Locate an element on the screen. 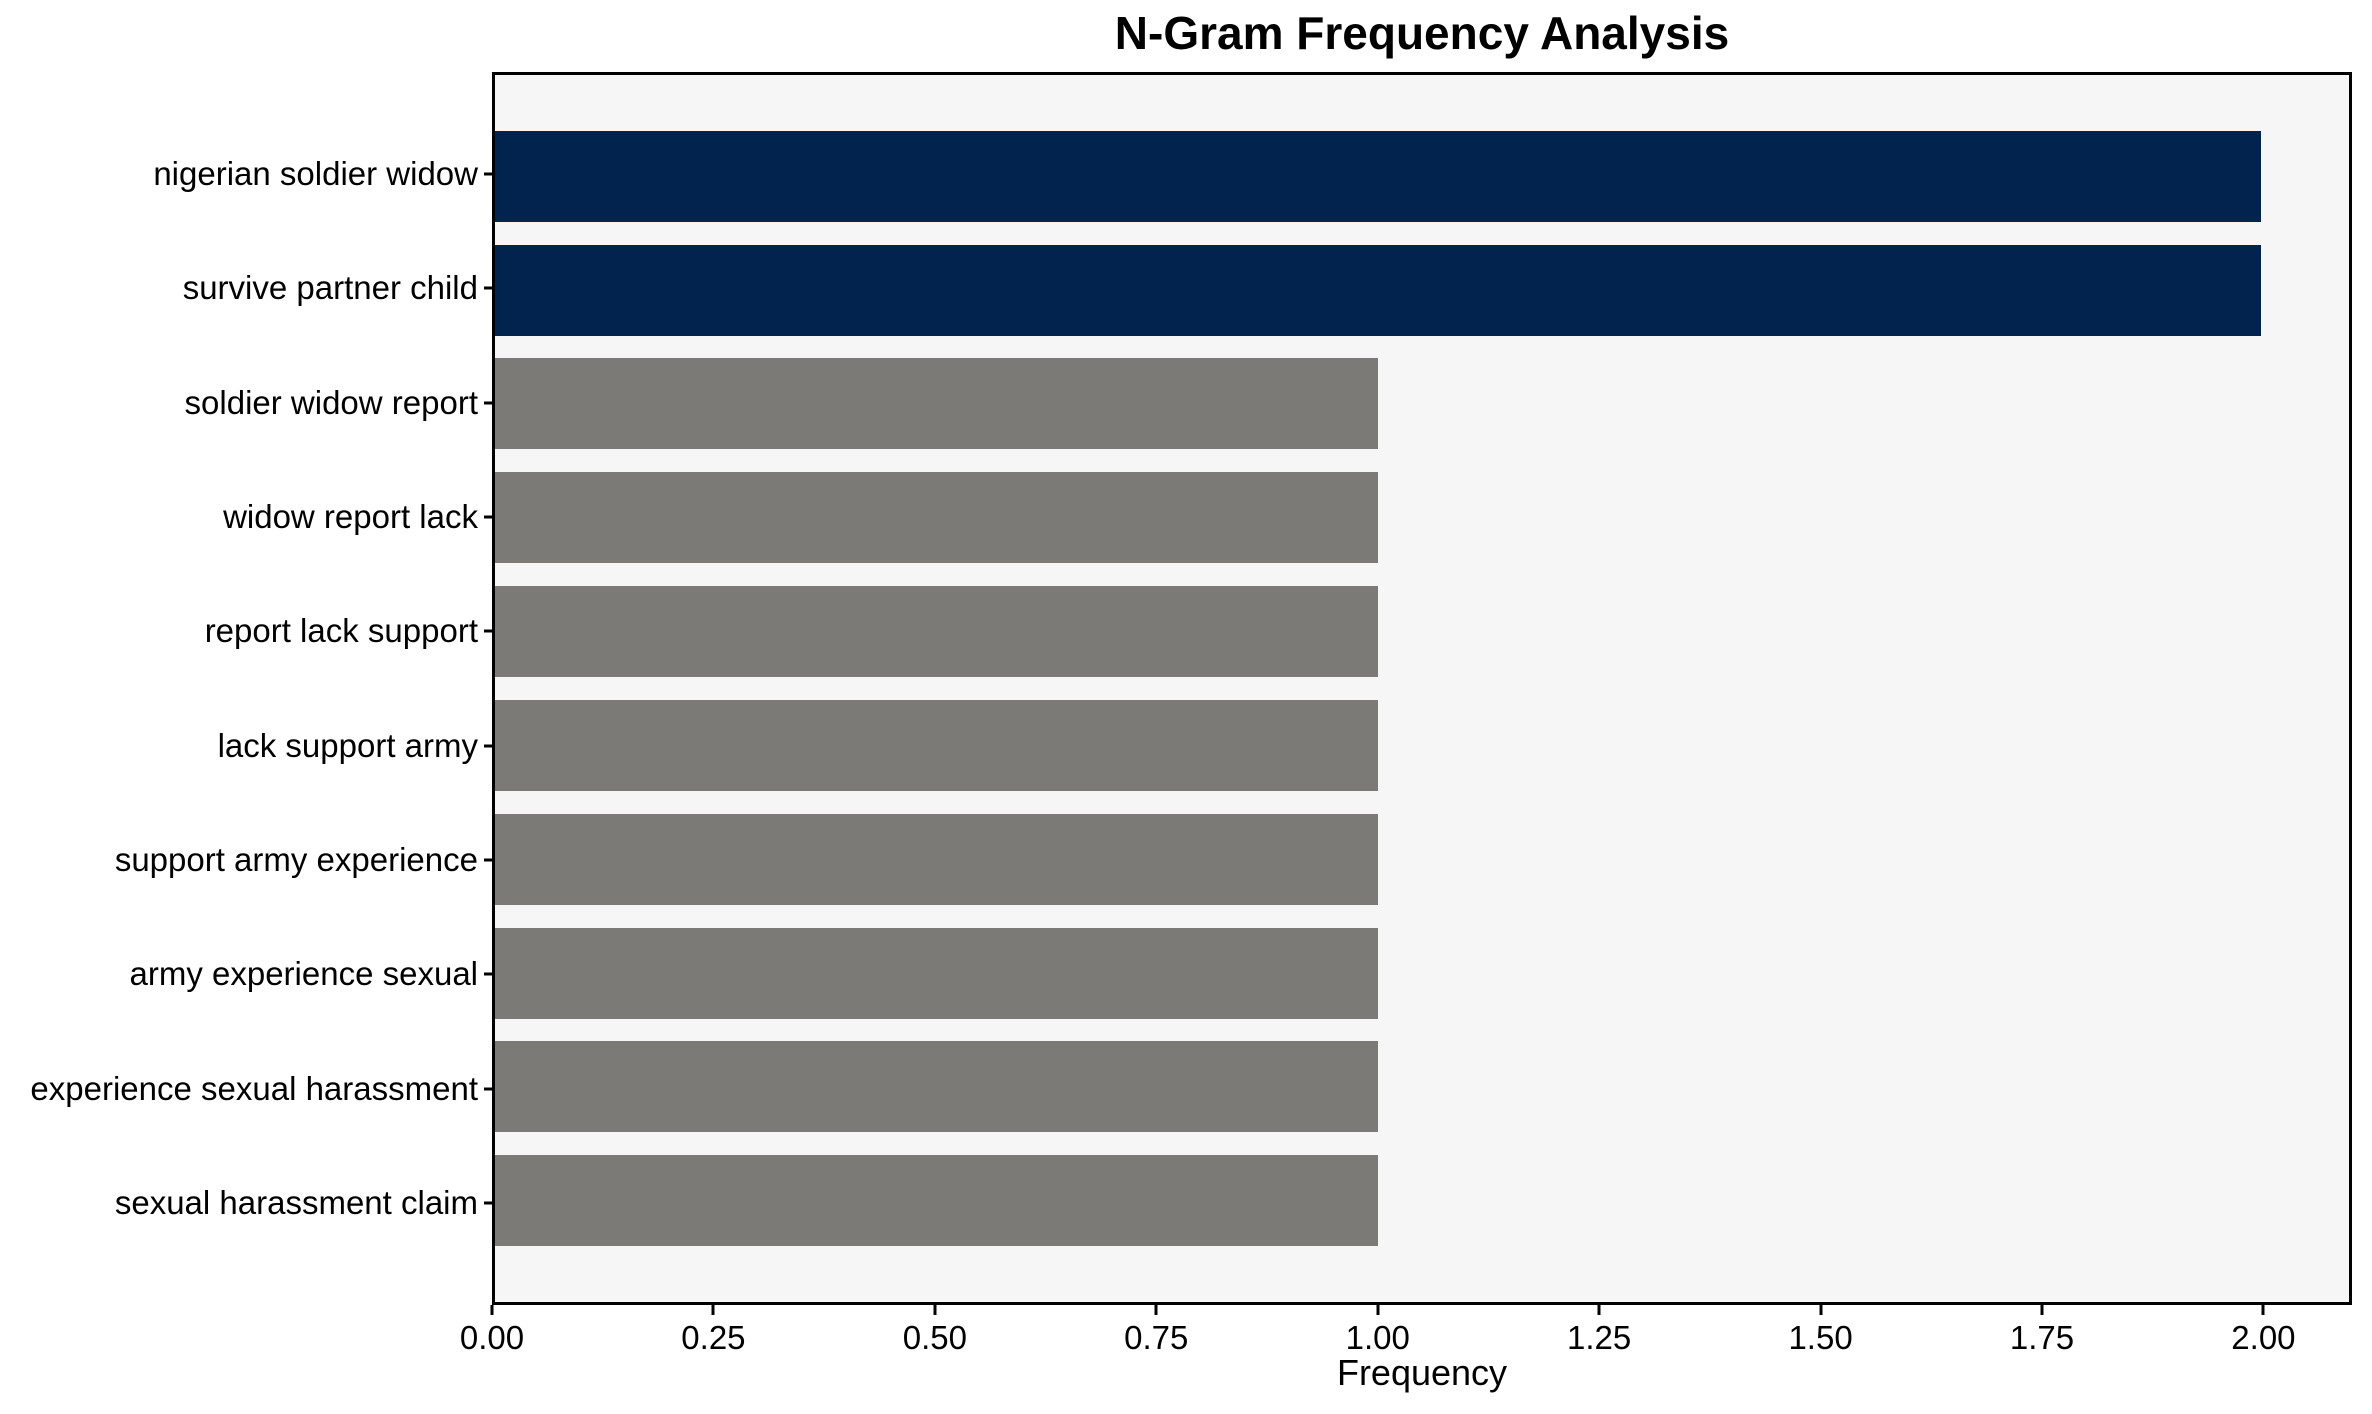 The width and height of the screenshot is (2372, 1414). chart-title: N-Gram Frequency Analysis is located at coordinates (1422, 33).